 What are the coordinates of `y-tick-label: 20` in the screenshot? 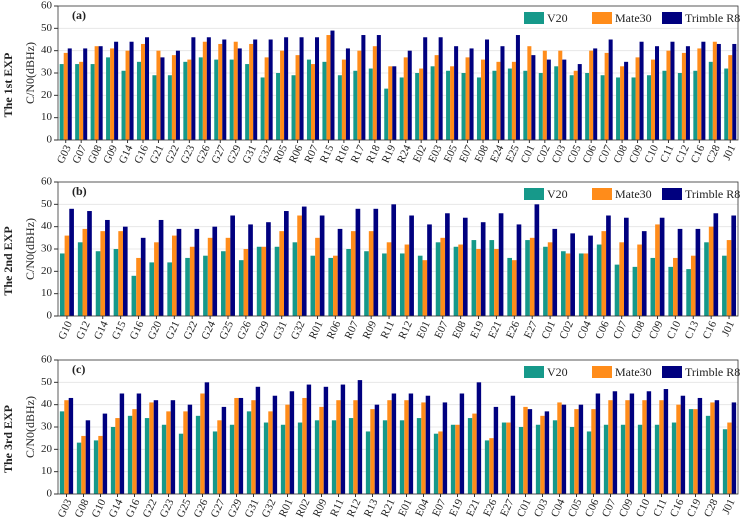 It's located at (47, 271).